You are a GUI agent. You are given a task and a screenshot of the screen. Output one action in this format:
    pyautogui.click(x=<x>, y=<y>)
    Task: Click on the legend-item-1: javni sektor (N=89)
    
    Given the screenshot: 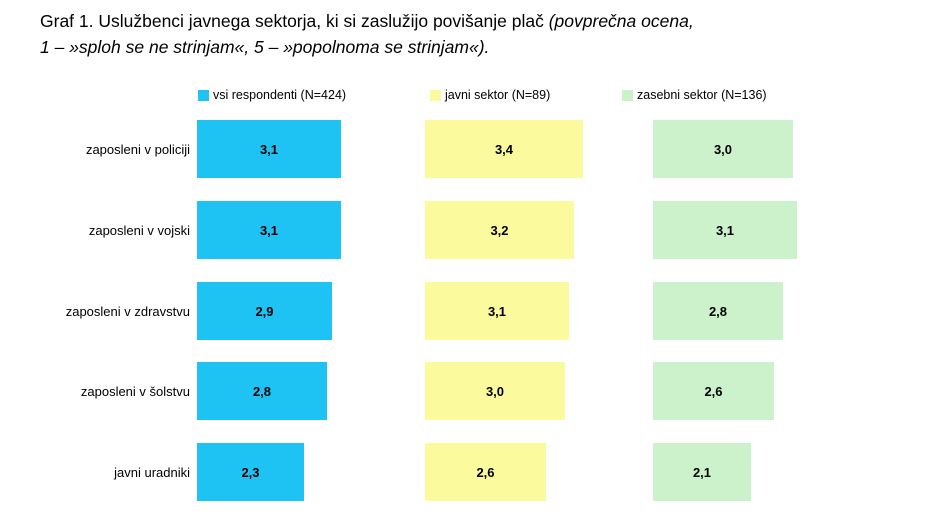 What is the action you would take?
    pyautogui.click(x=490, y=95)
    